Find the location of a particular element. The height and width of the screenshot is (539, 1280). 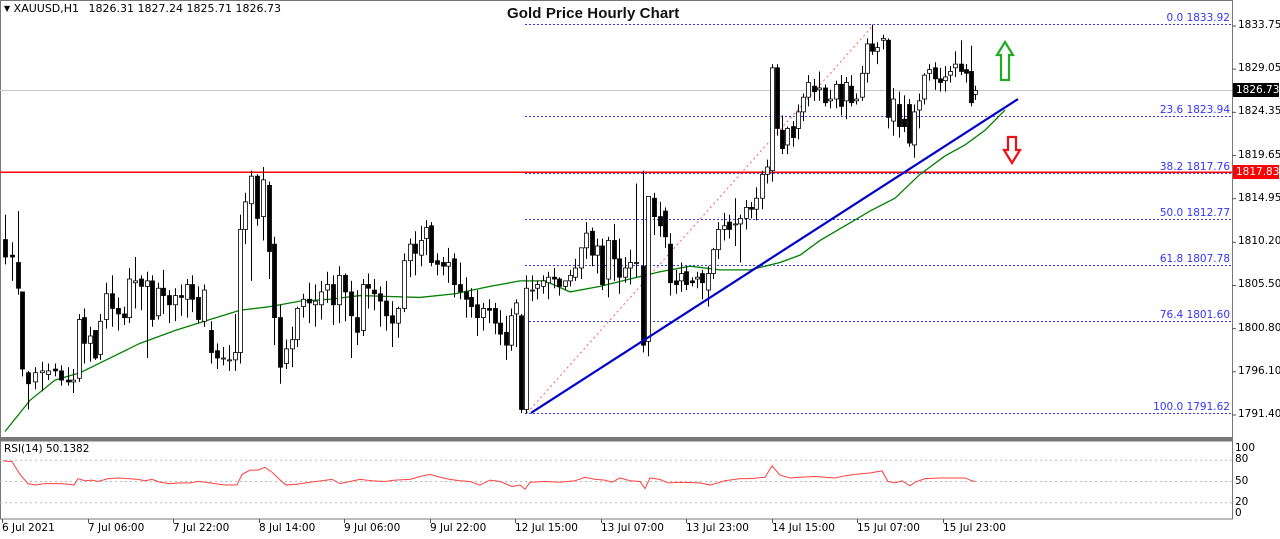

time-tick-label: 7 Jul 06:00 is located at coordinates (116, 528).